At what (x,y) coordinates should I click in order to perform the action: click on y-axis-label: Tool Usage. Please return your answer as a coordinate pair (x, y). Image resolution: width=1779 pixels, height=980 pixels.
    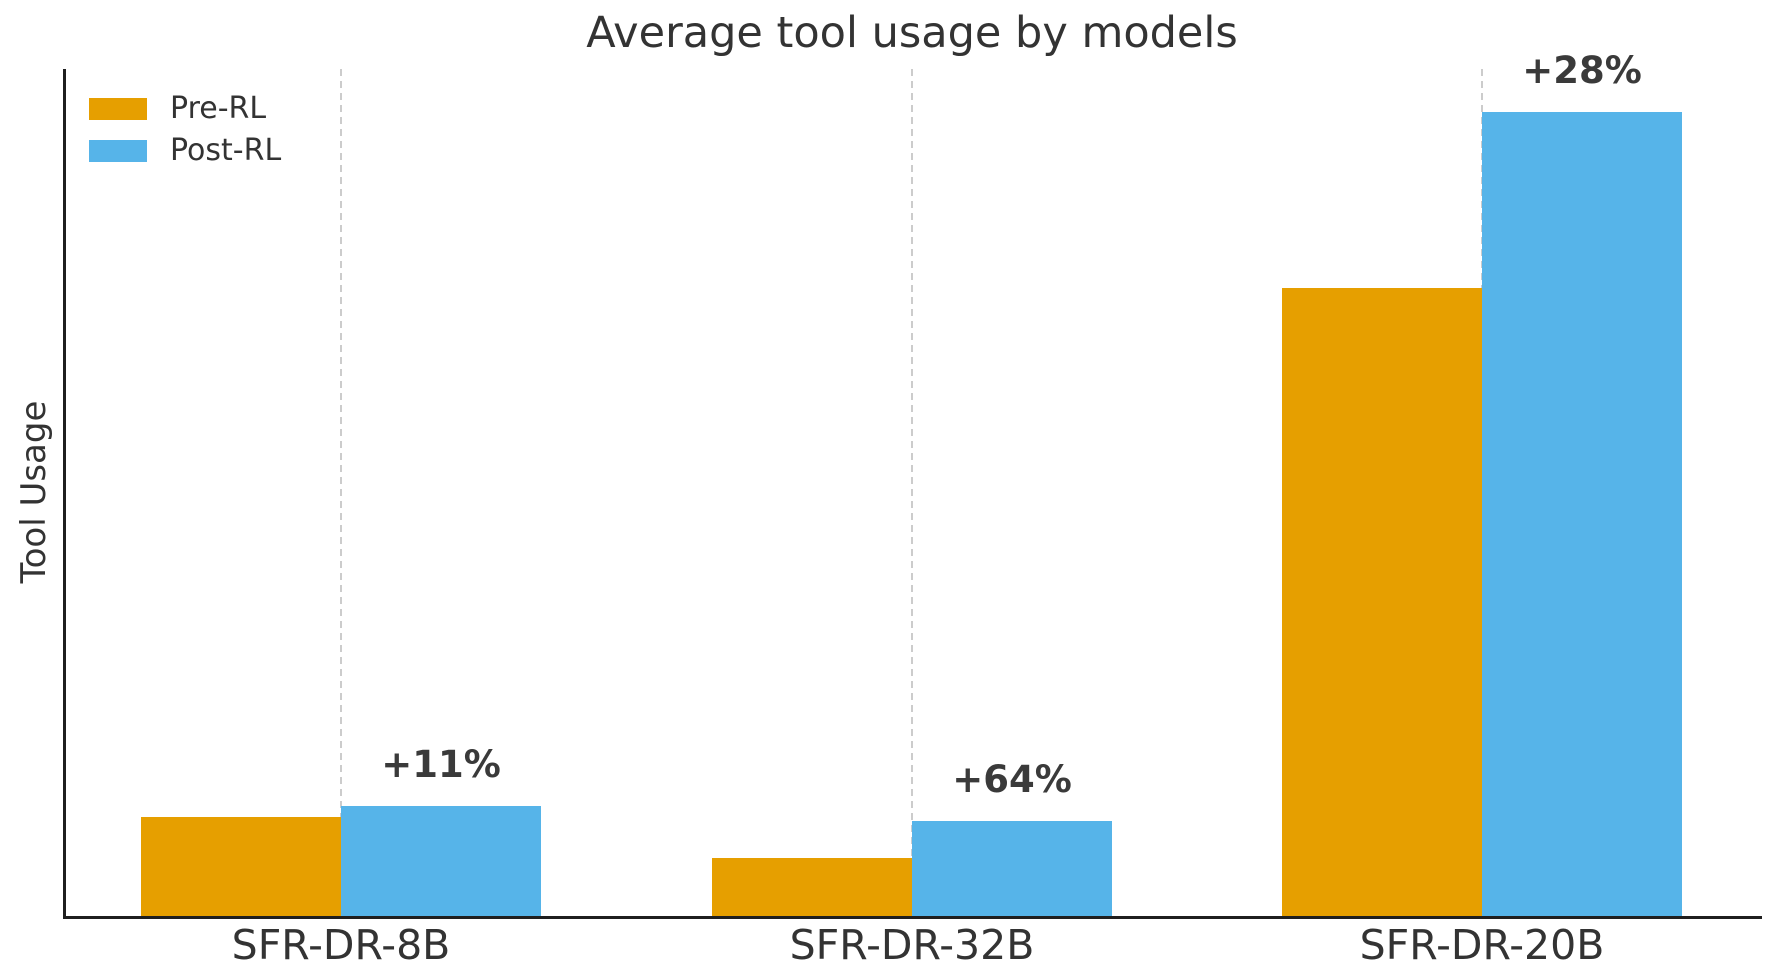
    Looking at the image, I should click on (34, 492).